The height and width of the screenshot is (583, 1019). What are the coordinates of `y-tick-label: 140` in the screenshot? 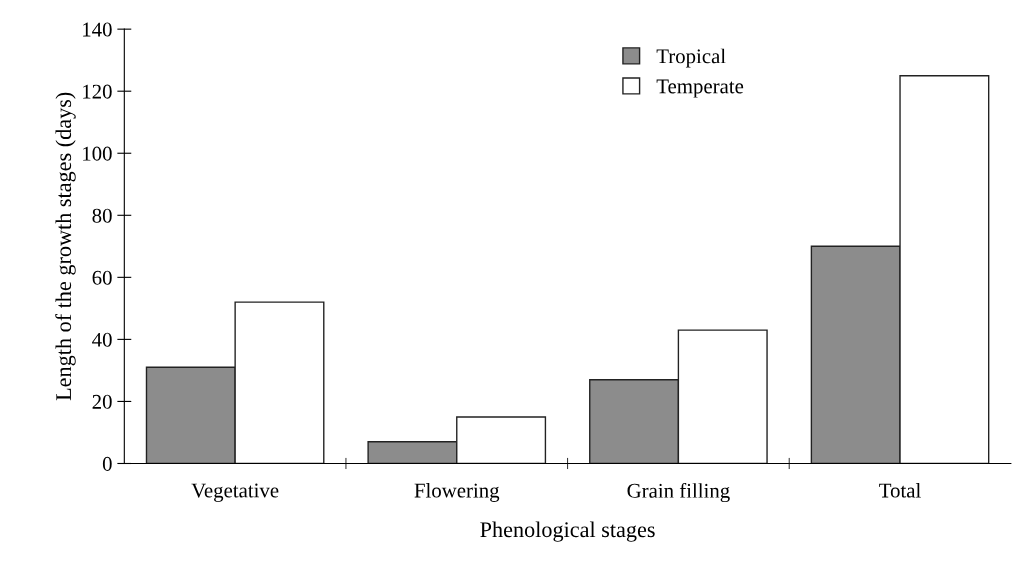 It's located at (97, 29).